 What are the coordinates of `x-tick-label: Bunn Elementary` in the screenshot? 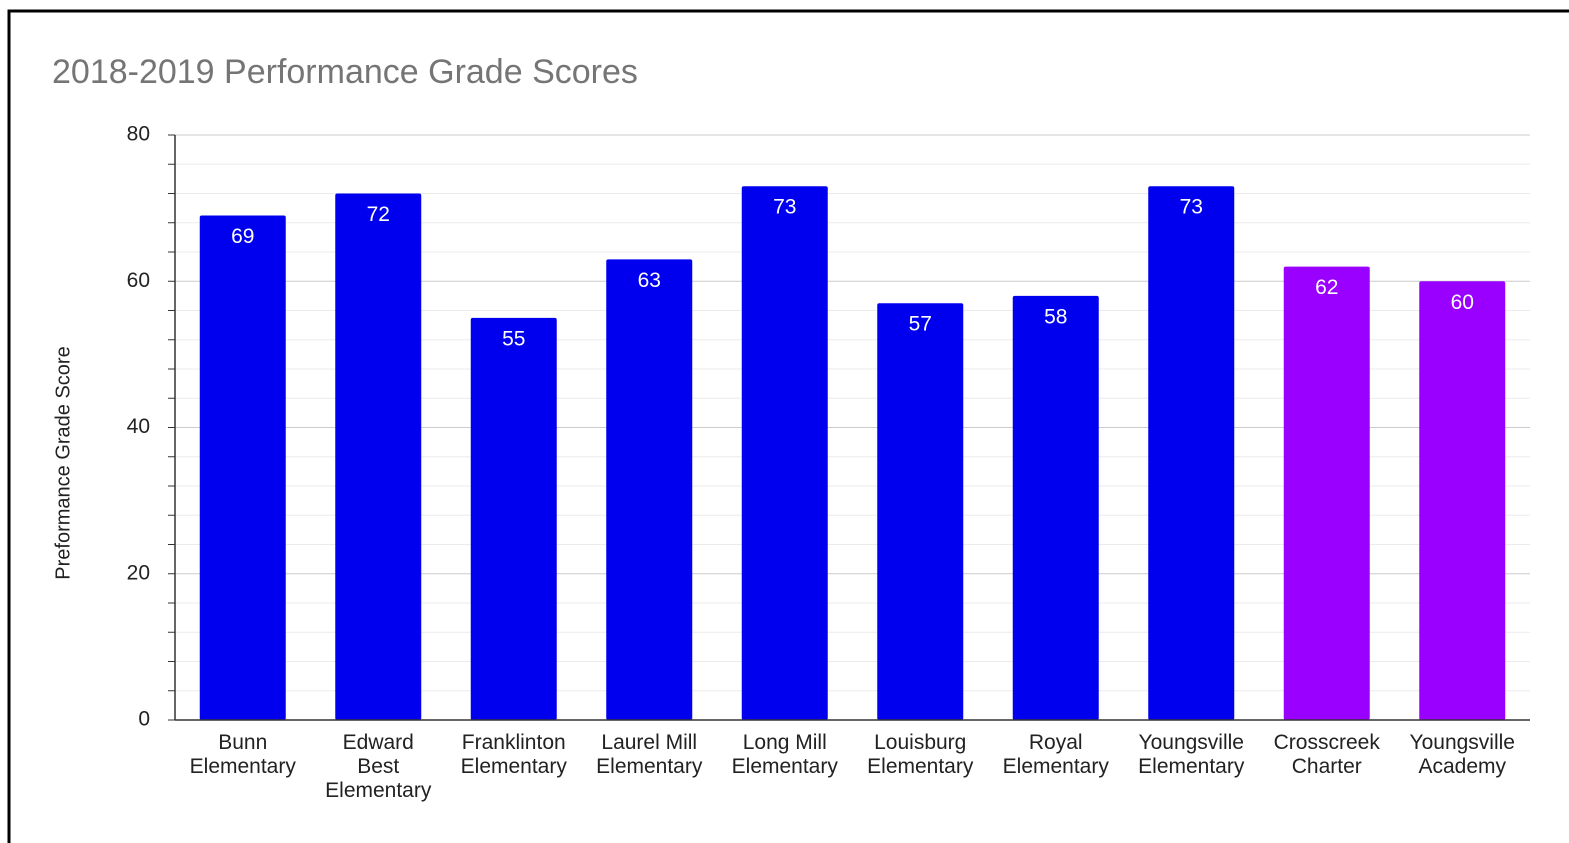 It's located at (242, 754).